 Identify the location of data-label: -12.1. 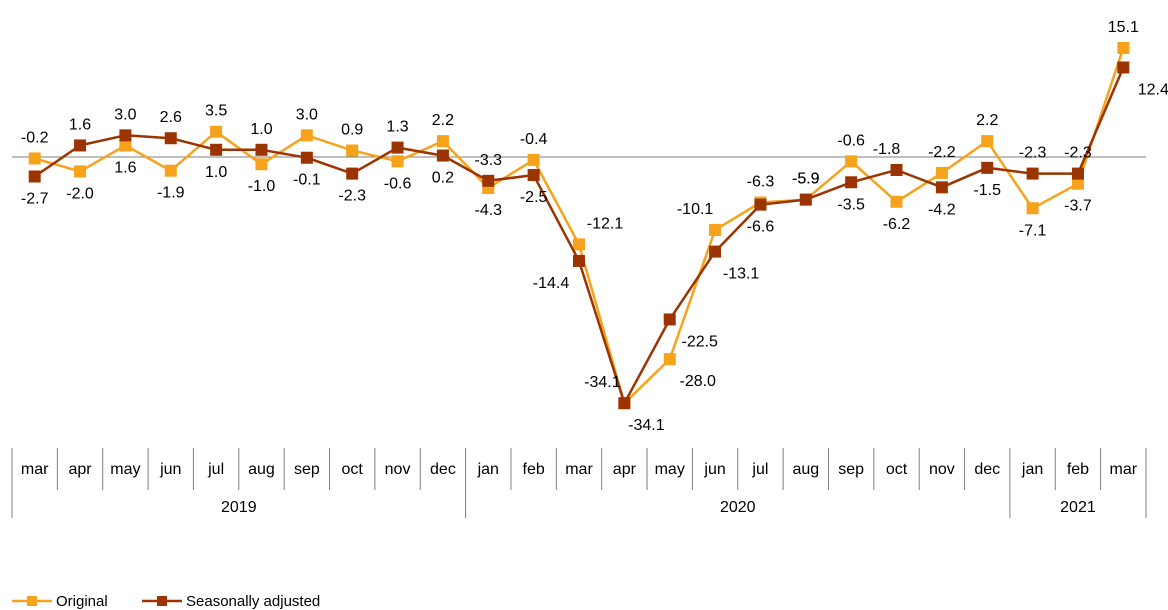
(605, 223).